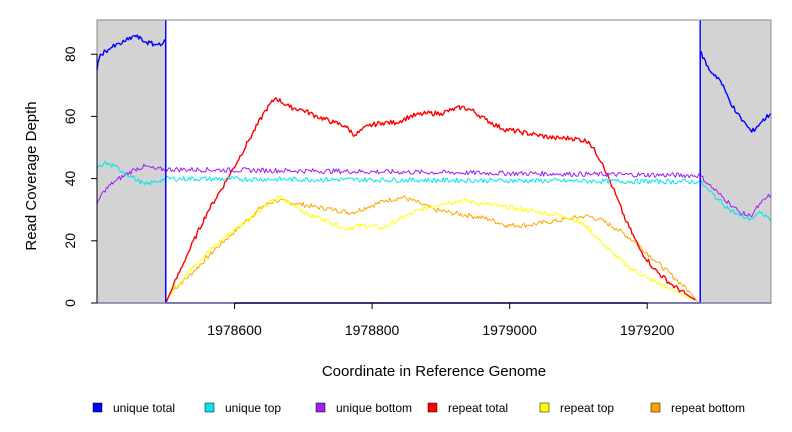 The height and width of the screenshot is (432, 792). I want to click on y-tick-label: 0, so click(70, 303).